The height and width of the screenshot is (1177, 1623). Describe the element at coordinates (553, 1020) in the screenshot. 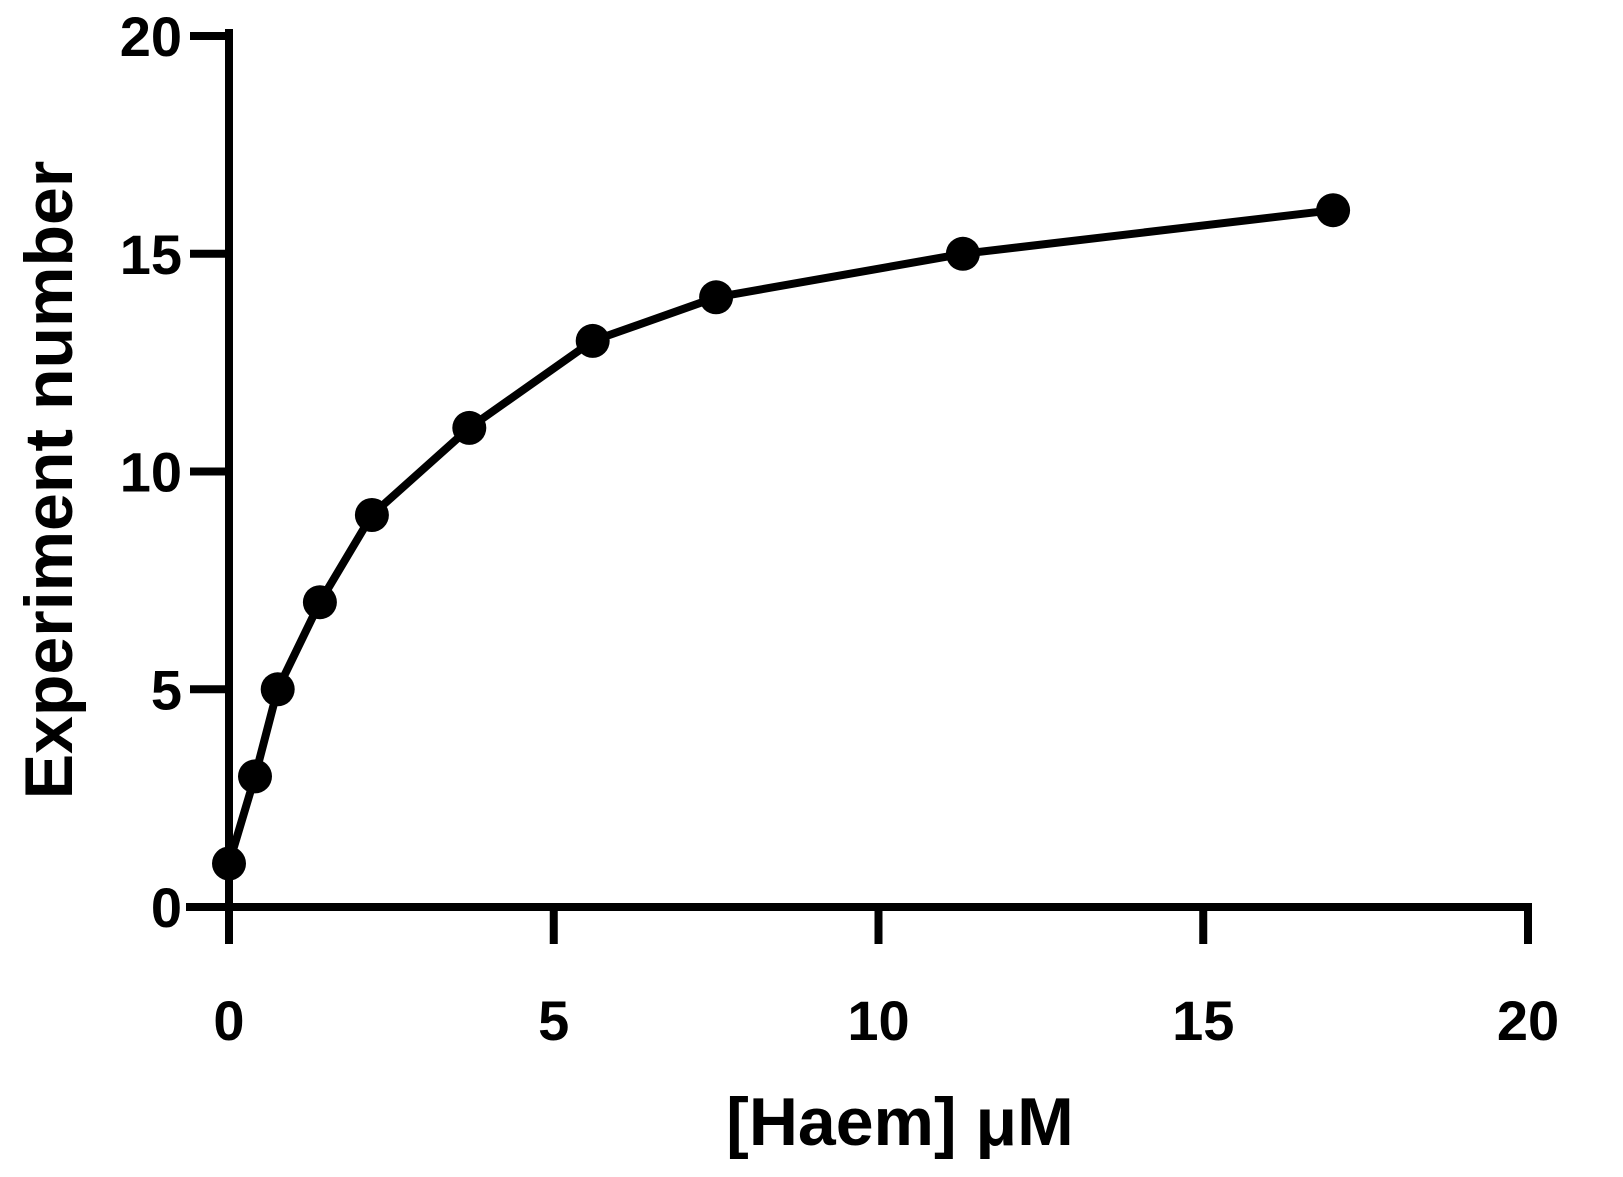

I see `x-tick-label: 5` at that location.